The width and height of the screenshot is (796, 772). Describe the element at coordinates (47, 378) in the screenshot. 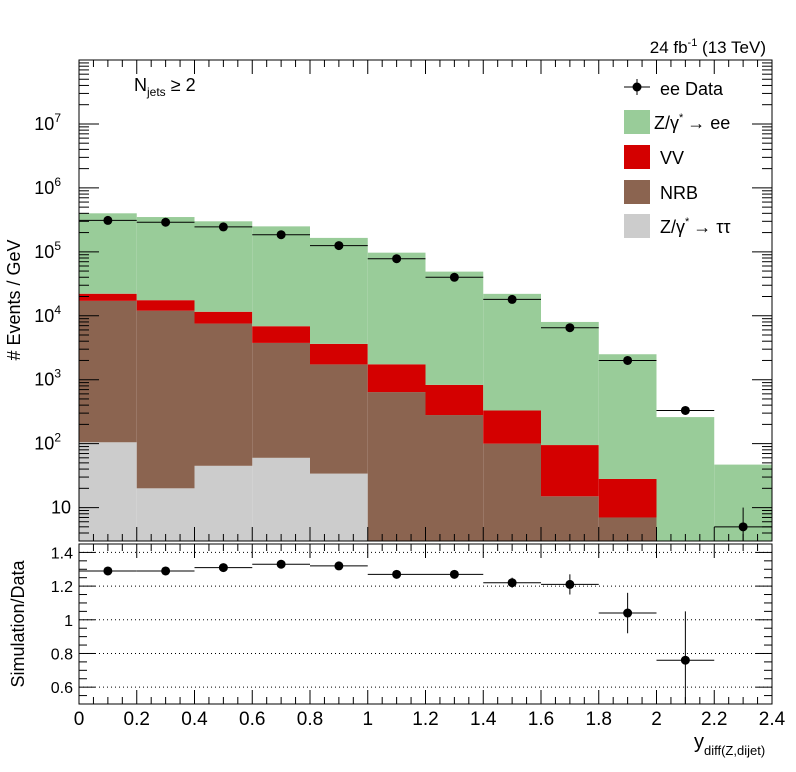

I see `y-tick-label: 10³` at that location.